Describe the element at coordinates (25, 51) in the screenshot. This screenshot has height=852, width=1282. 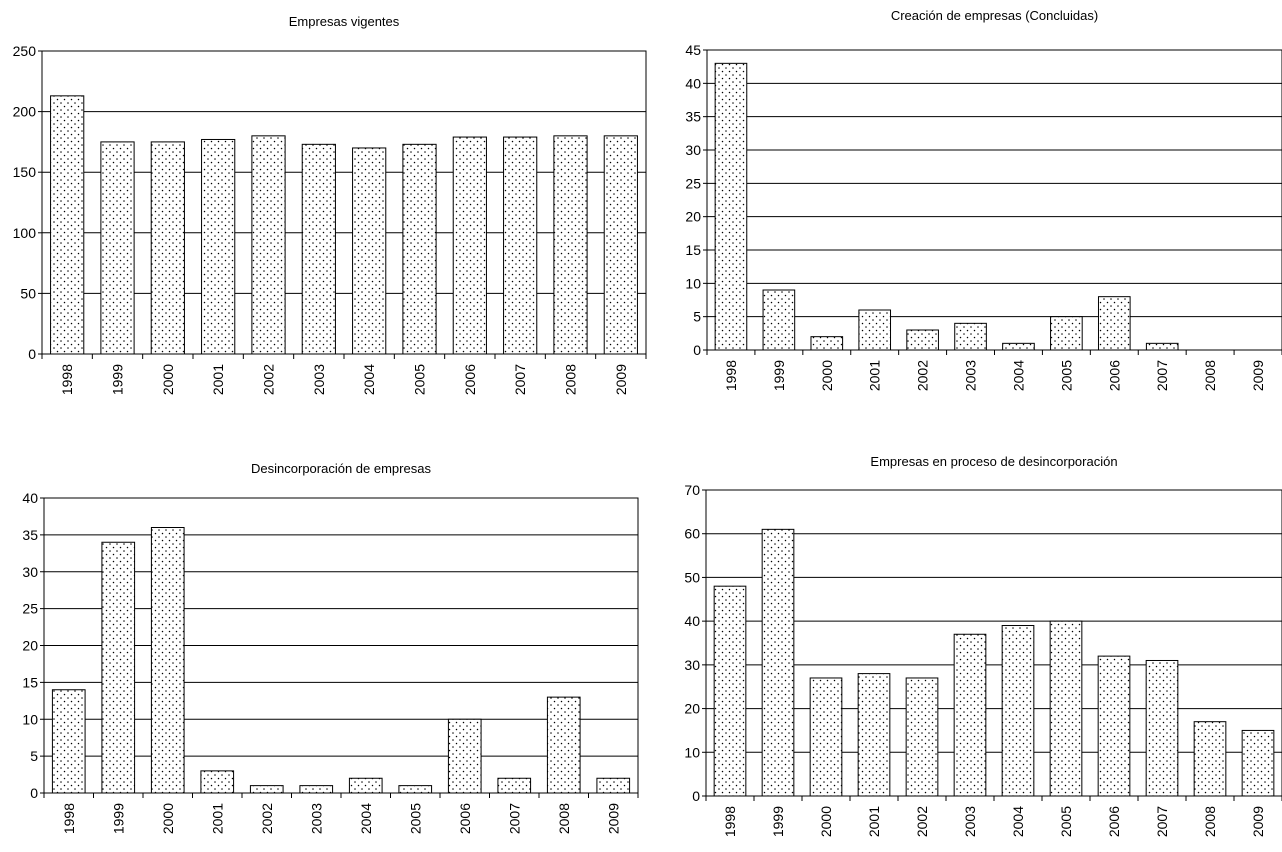
I see `y-tick-label: 250` at that location.